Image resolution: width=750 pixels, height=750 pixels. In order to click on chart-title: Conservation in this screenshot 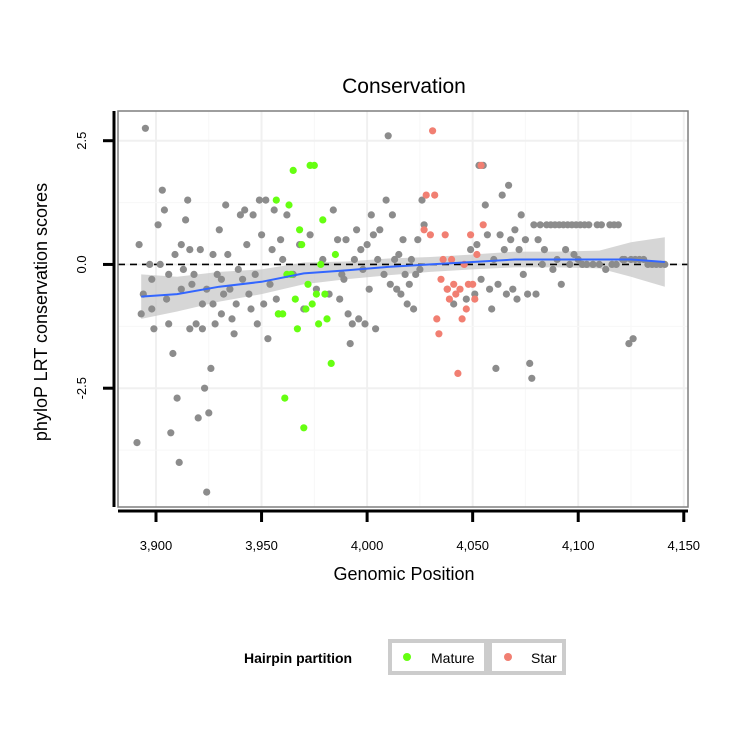, I will do `click(404, 86)`.